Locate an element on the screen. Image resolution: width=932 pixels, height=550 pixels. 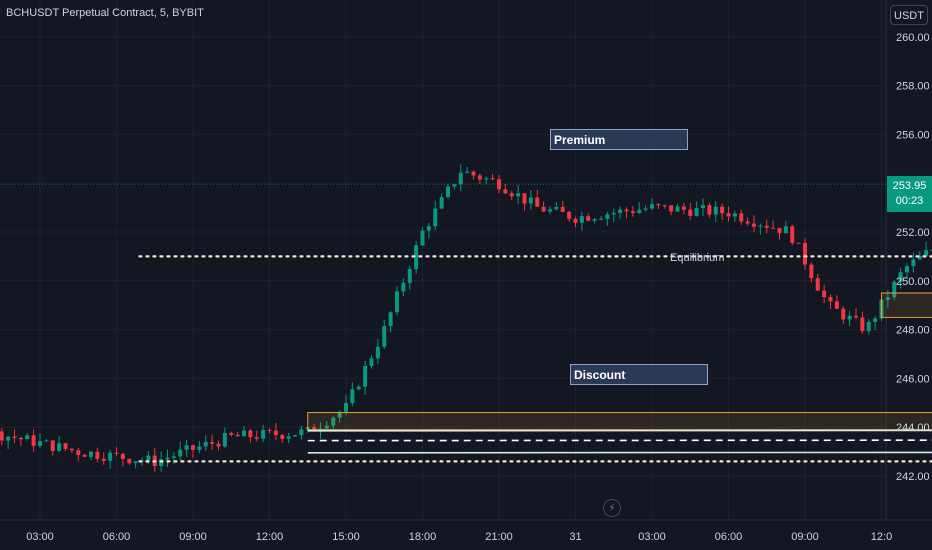
equilibrium-label: Equilibrium is located at coordinates (697, 258).